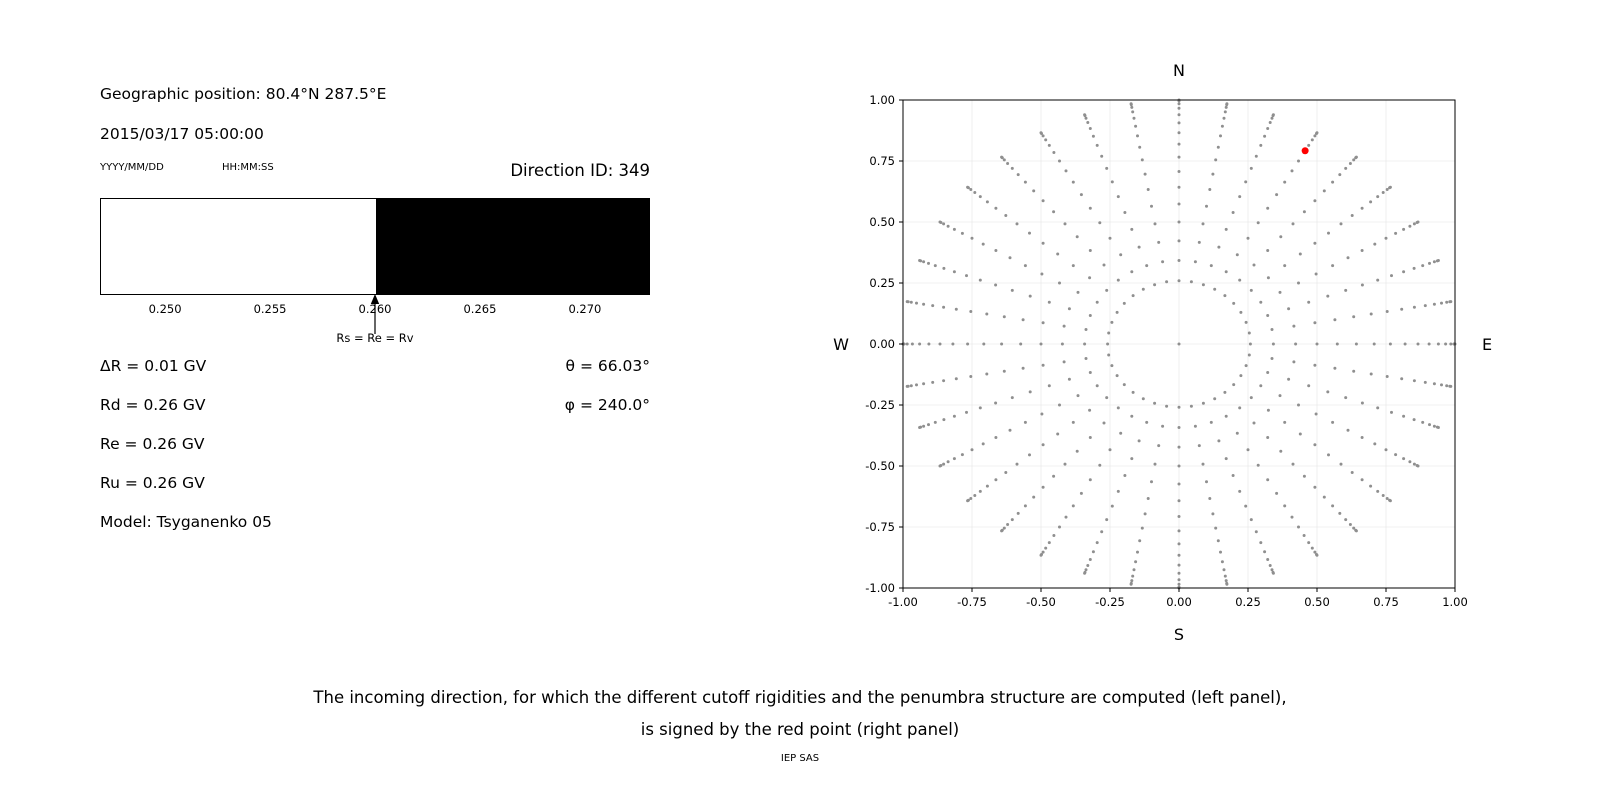 The image size is (1600, 800). What do you see at coordinates (153, 405) in the screenshot?
I see `rd-value: Rd = 0.26 GV` at bounding box center [153, 405].